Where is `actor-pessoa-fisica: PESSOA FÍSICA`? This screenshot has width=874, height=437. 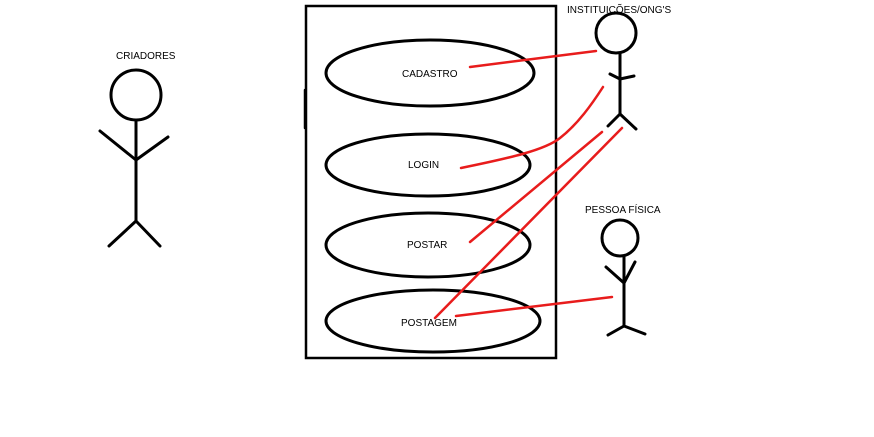
actor-pessoa-fisica: PESSOA FÍSICA is located at coordinates (623, 270).